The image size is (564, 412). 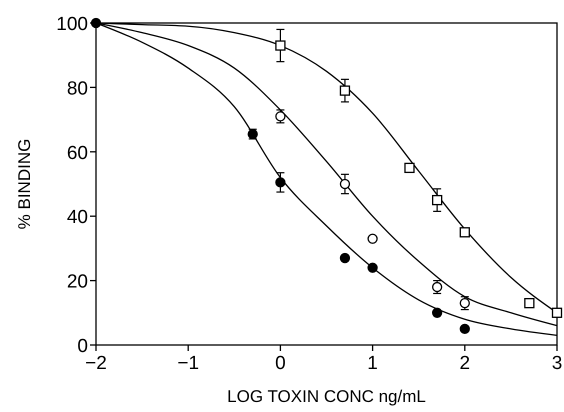 I want to click on y-axis-title: % BINDING, so click(x=24, y=184).